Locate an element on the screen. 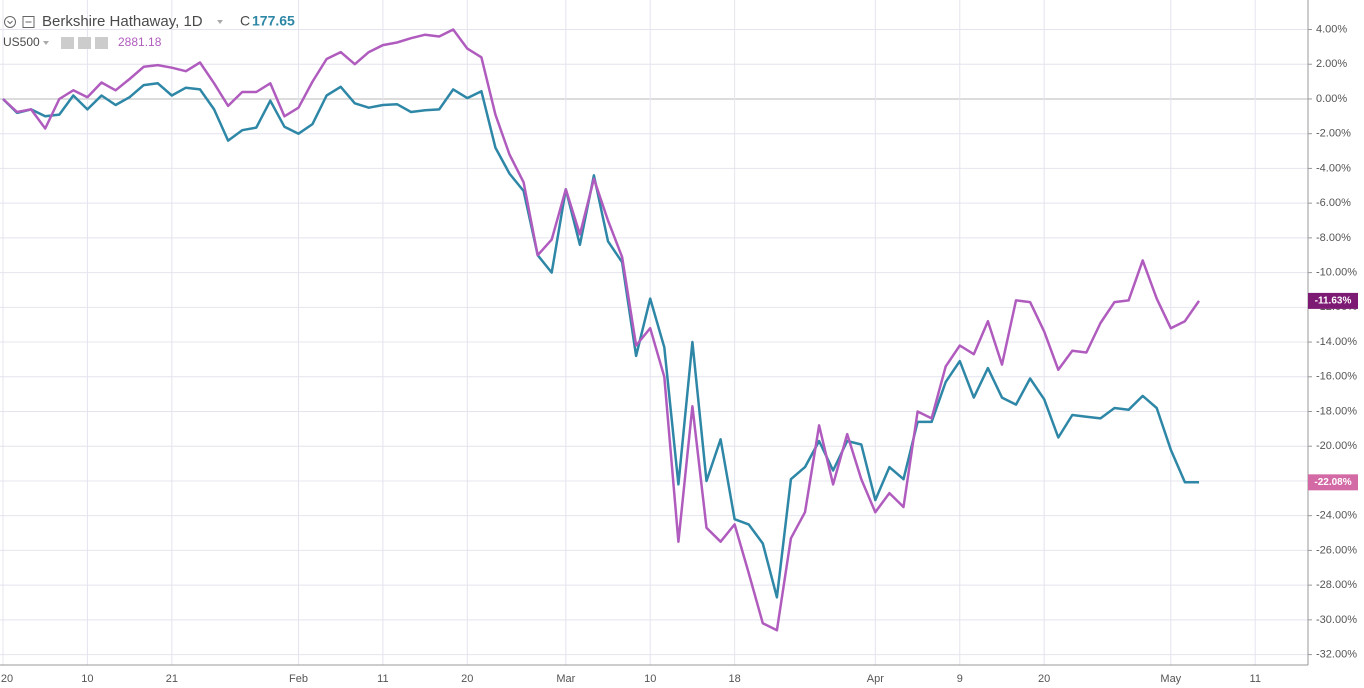 The width and height of the screenshot is (1364, 688). y-tick-label: -2.00% is located at coordinates (1333, 134).